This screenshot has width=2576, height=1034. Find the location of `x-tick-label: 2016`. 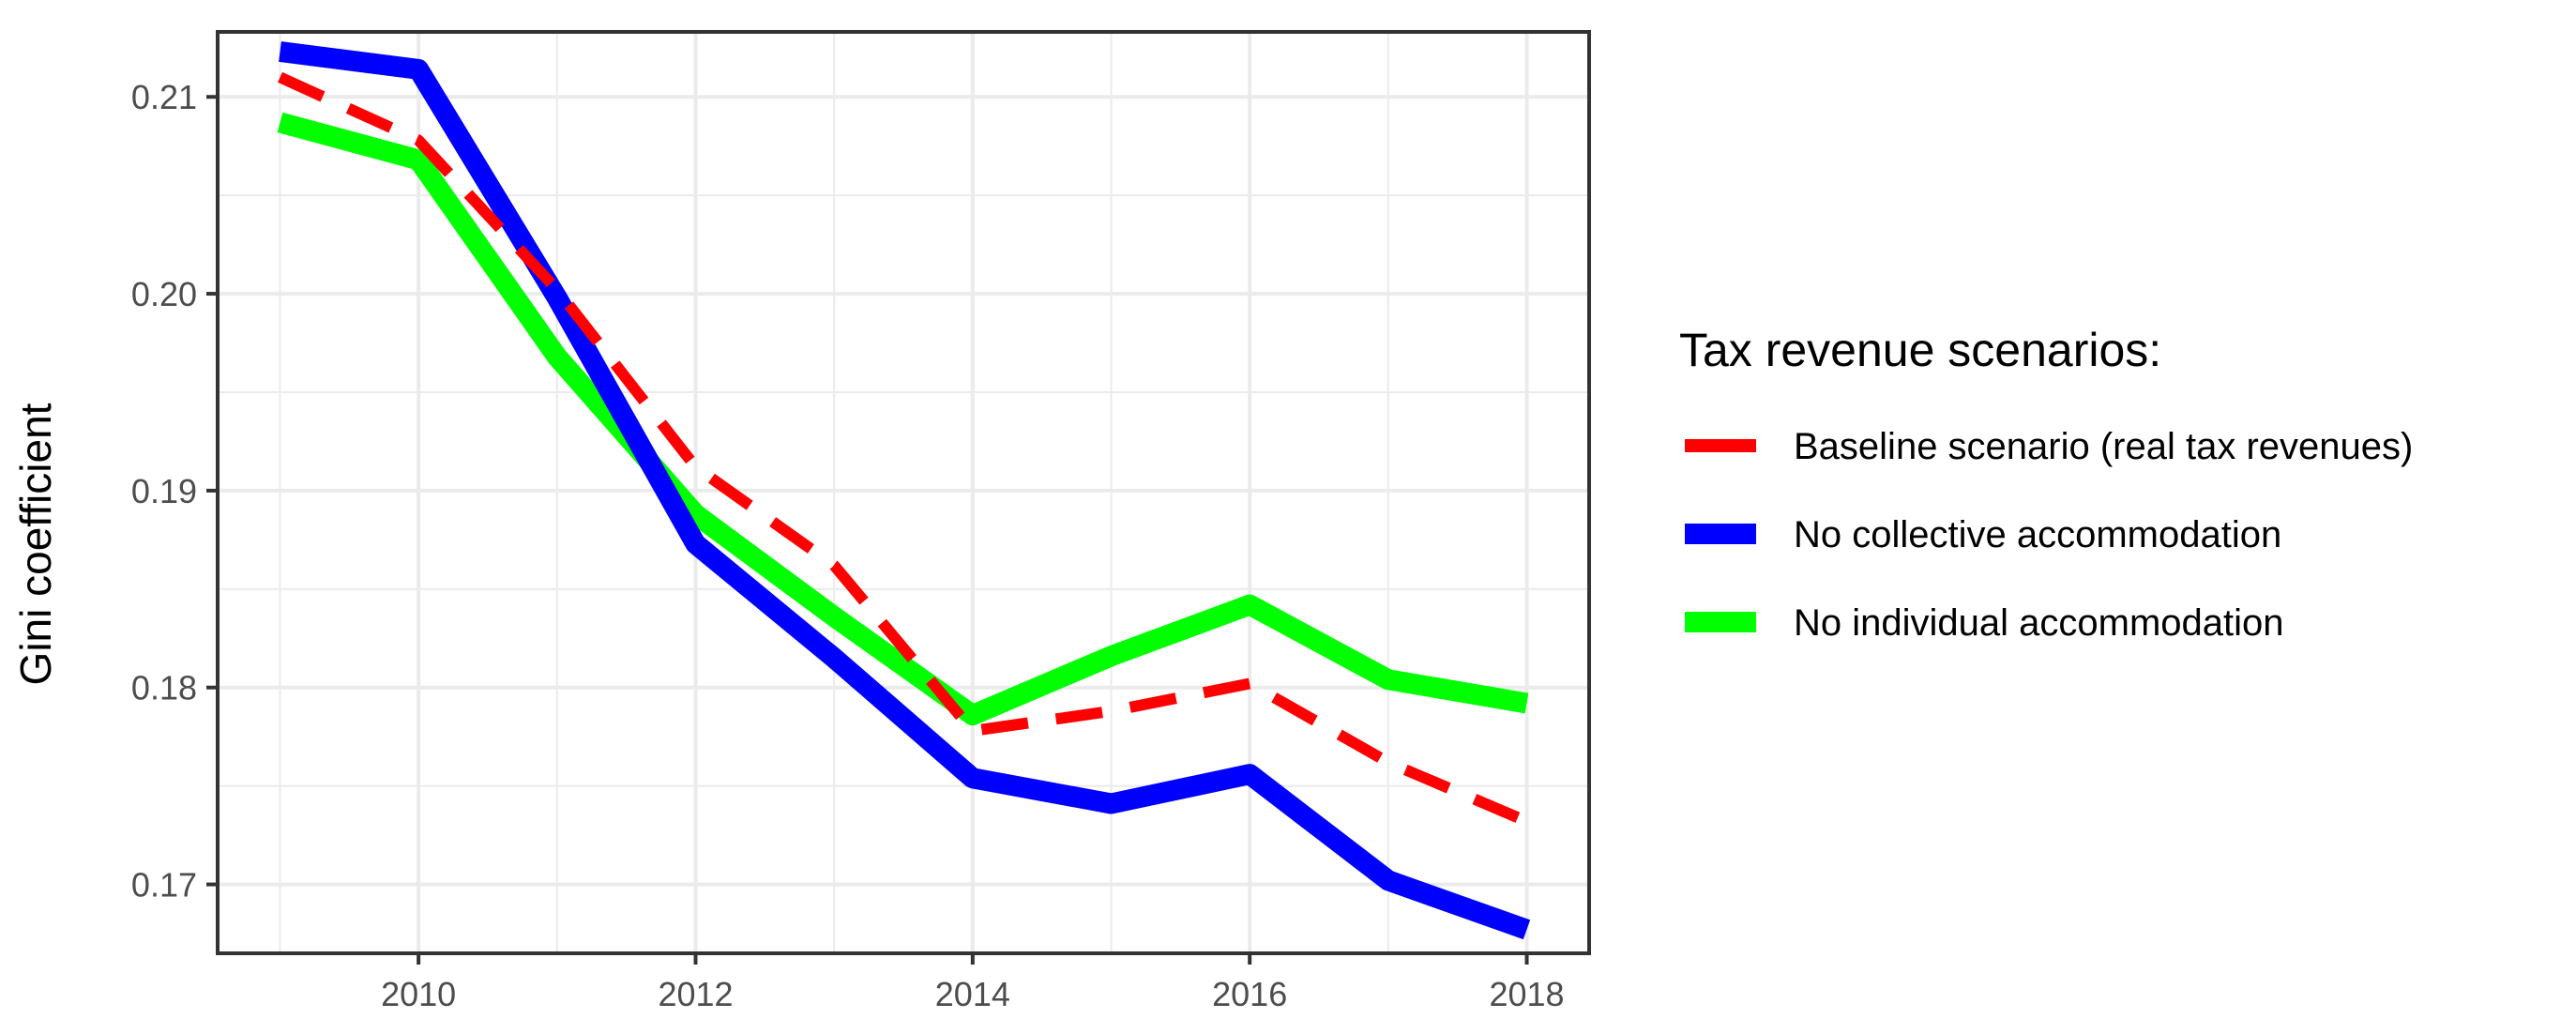

x-tick-label: 2016 is located at coordinates (1249, 994).